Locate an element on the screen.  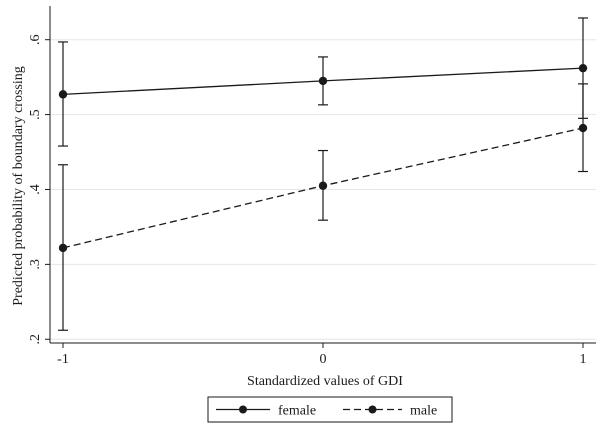
x-tick-label: -1 is located at coordinates (63, 359).